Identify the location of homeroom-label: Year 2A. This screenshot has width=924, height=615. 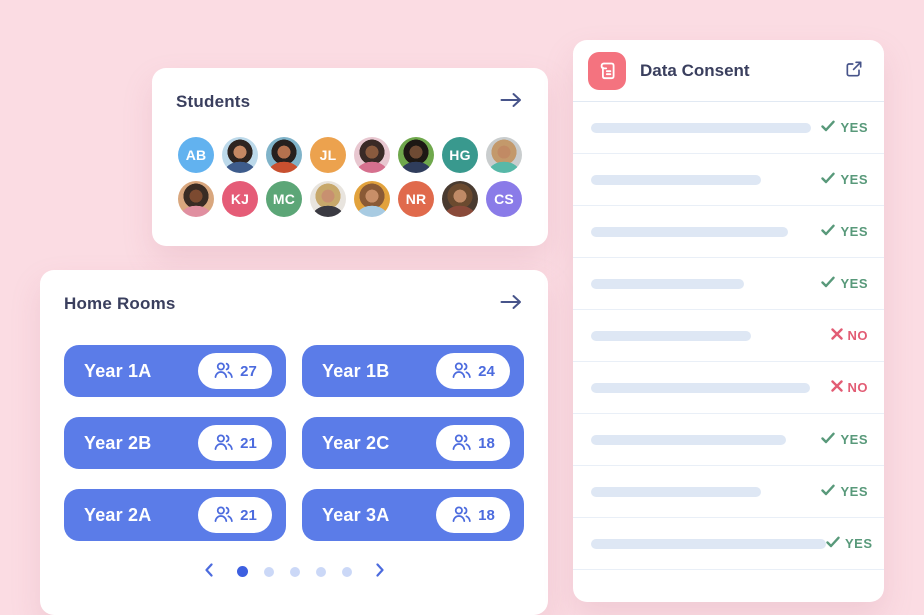
(118, 514).